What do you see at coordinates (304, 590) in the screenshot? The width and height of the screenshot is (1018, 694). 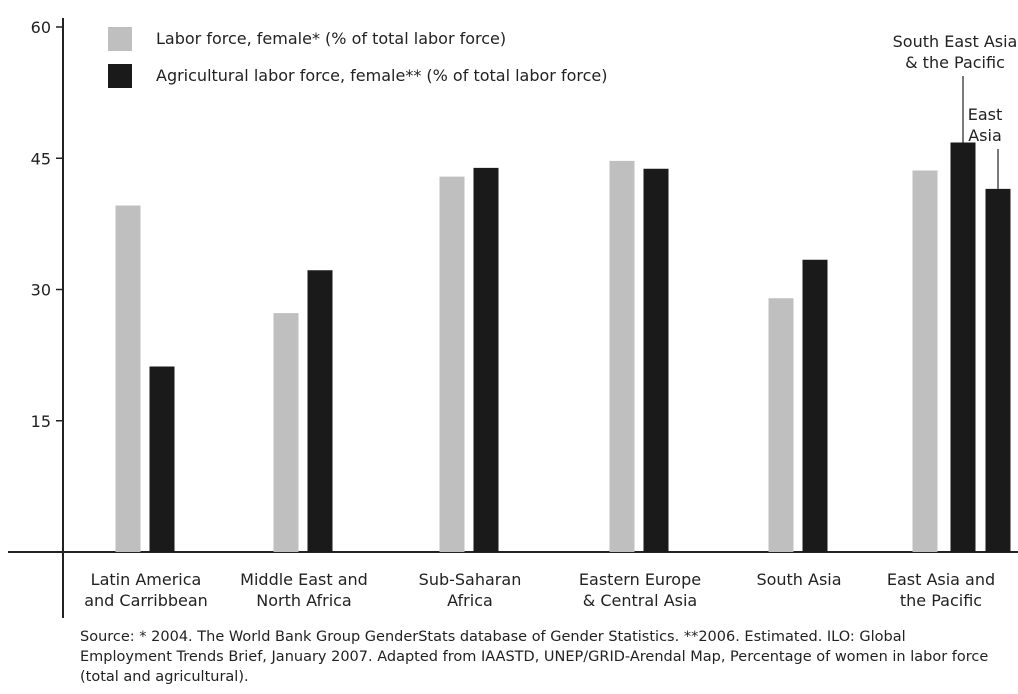 I see `category-label: Middle East and North Africa` at bounding box center [304, 590].